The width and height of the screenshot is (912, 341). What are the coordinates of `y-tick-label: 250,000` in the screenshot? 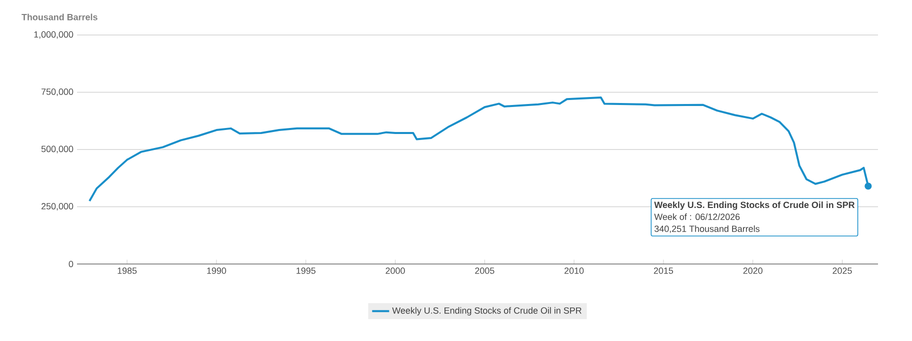 It's located at (58, 206).